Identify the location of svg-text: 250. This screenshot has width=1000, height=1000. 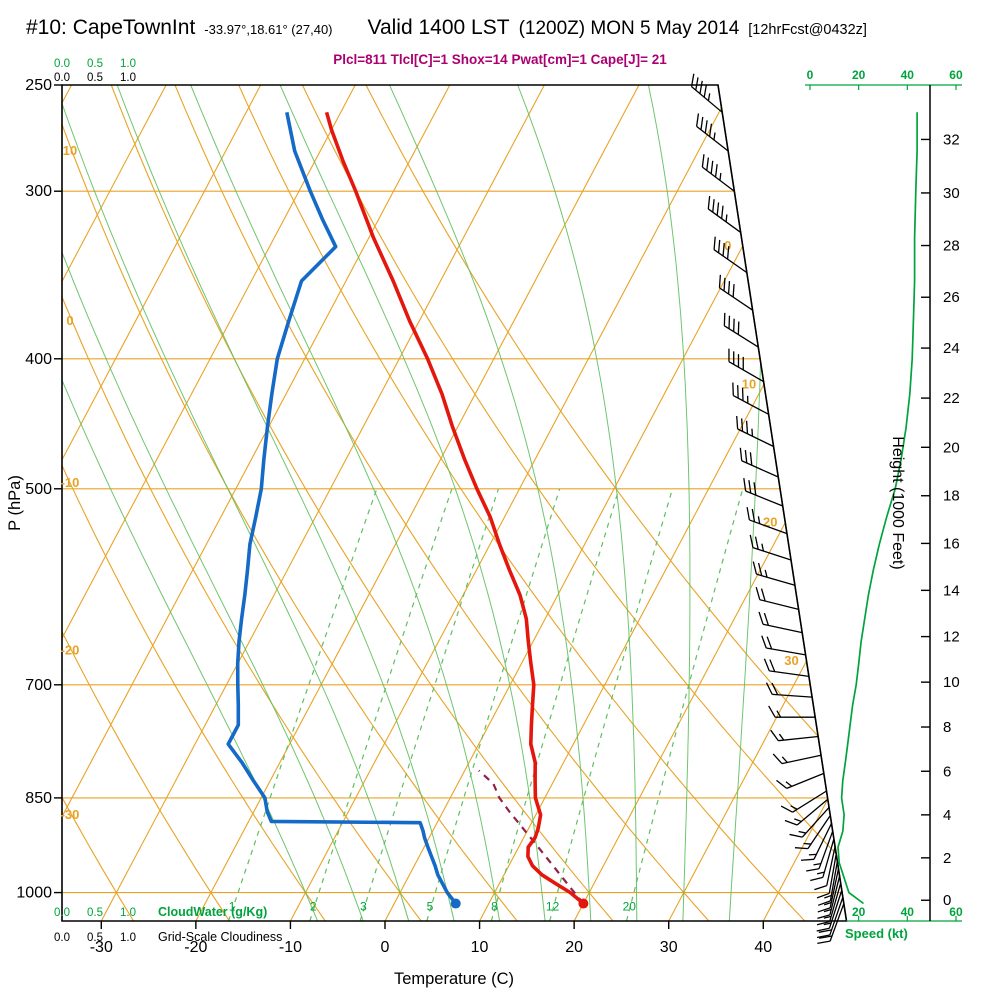
(38, 85).